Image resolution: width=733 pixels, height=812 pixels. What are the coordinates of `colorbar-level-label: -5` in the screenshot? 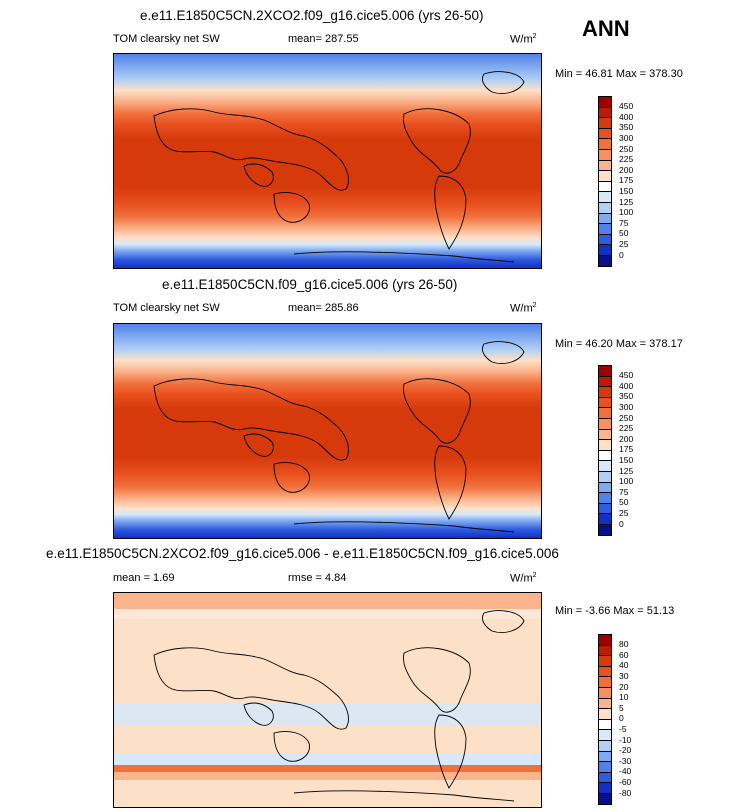 It's located at (623, 728).